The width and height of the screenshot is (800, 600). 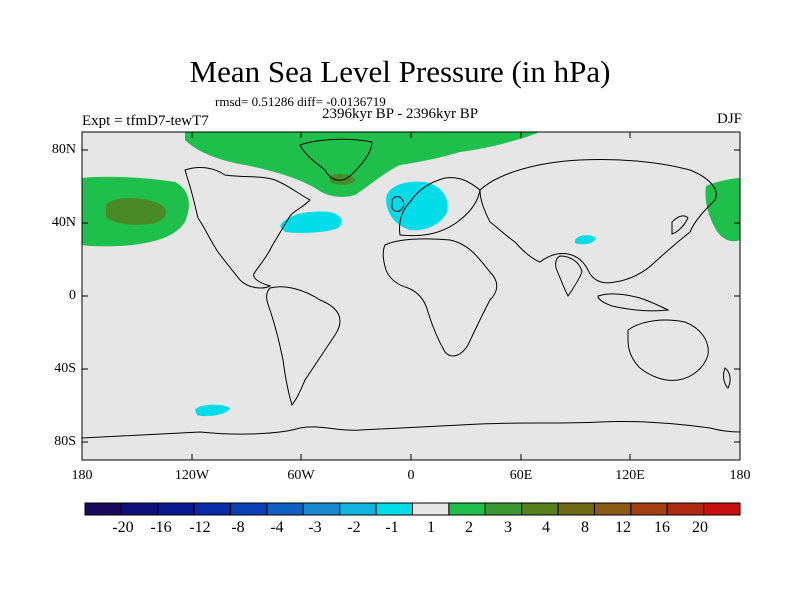 I want to click on lon-label-180w: 180, so click(x=82, y=475).